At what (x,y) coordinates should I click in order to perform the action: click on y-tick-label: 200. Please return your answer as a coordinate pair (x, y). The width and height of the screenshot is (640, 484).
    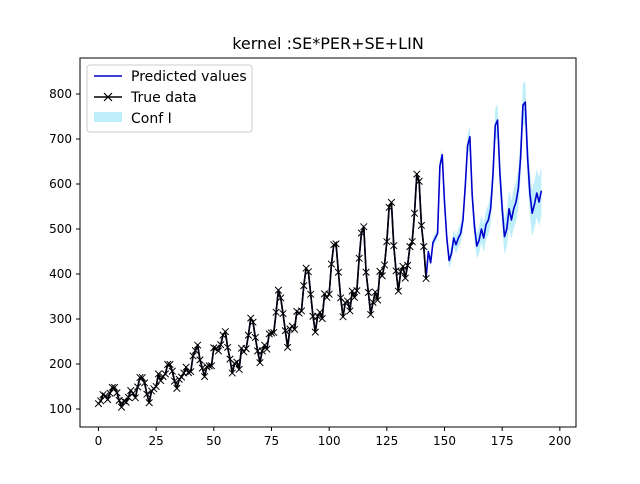
    Looking at the image, I should click on (60, 364).